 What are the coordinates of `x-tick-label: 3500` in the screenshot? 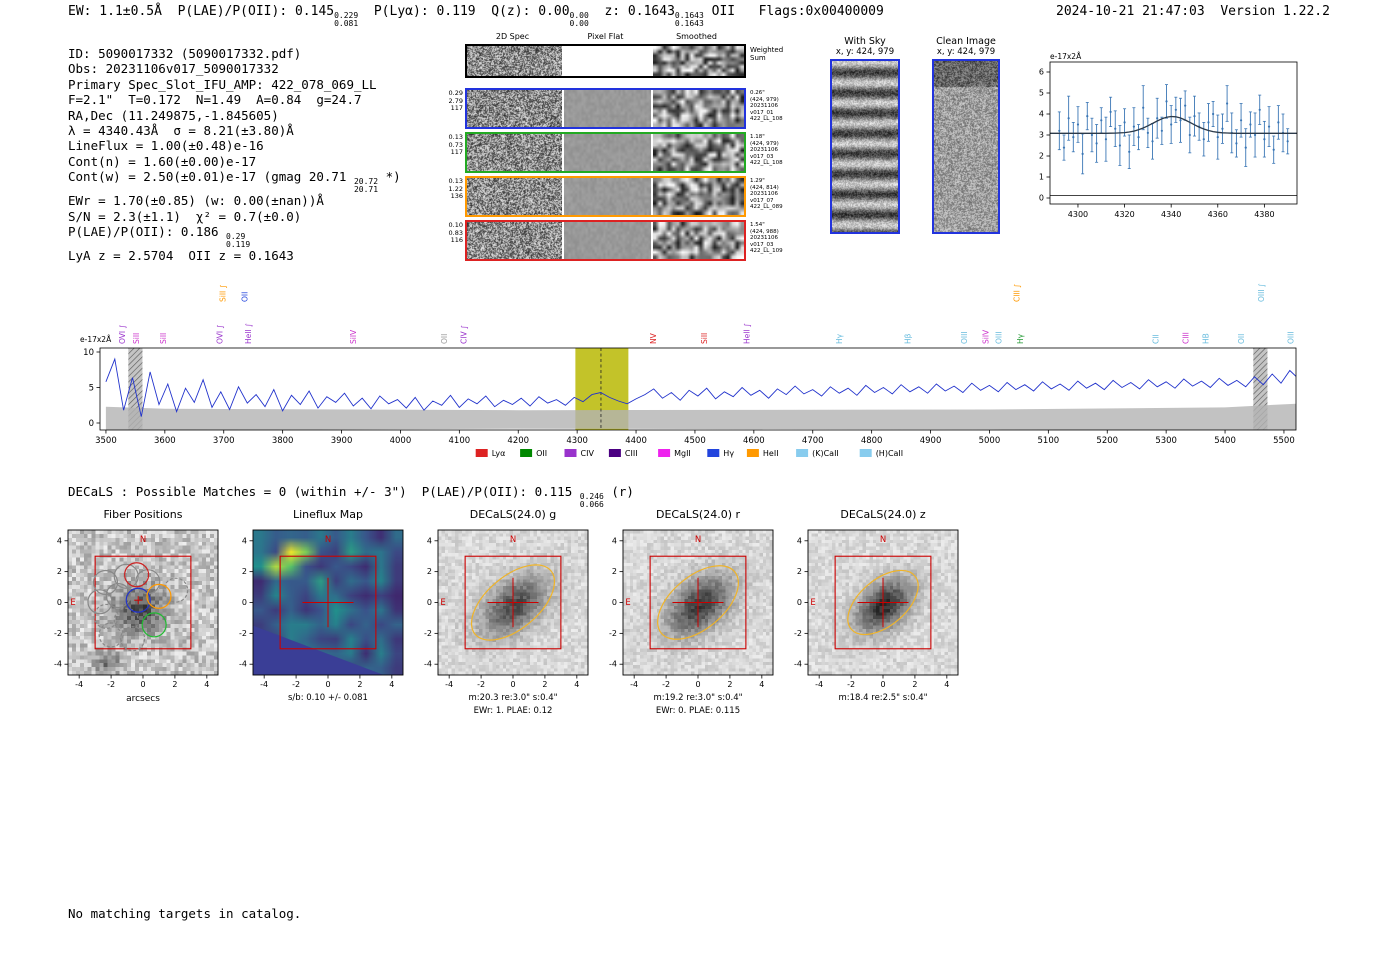 It's located at (106, 441).